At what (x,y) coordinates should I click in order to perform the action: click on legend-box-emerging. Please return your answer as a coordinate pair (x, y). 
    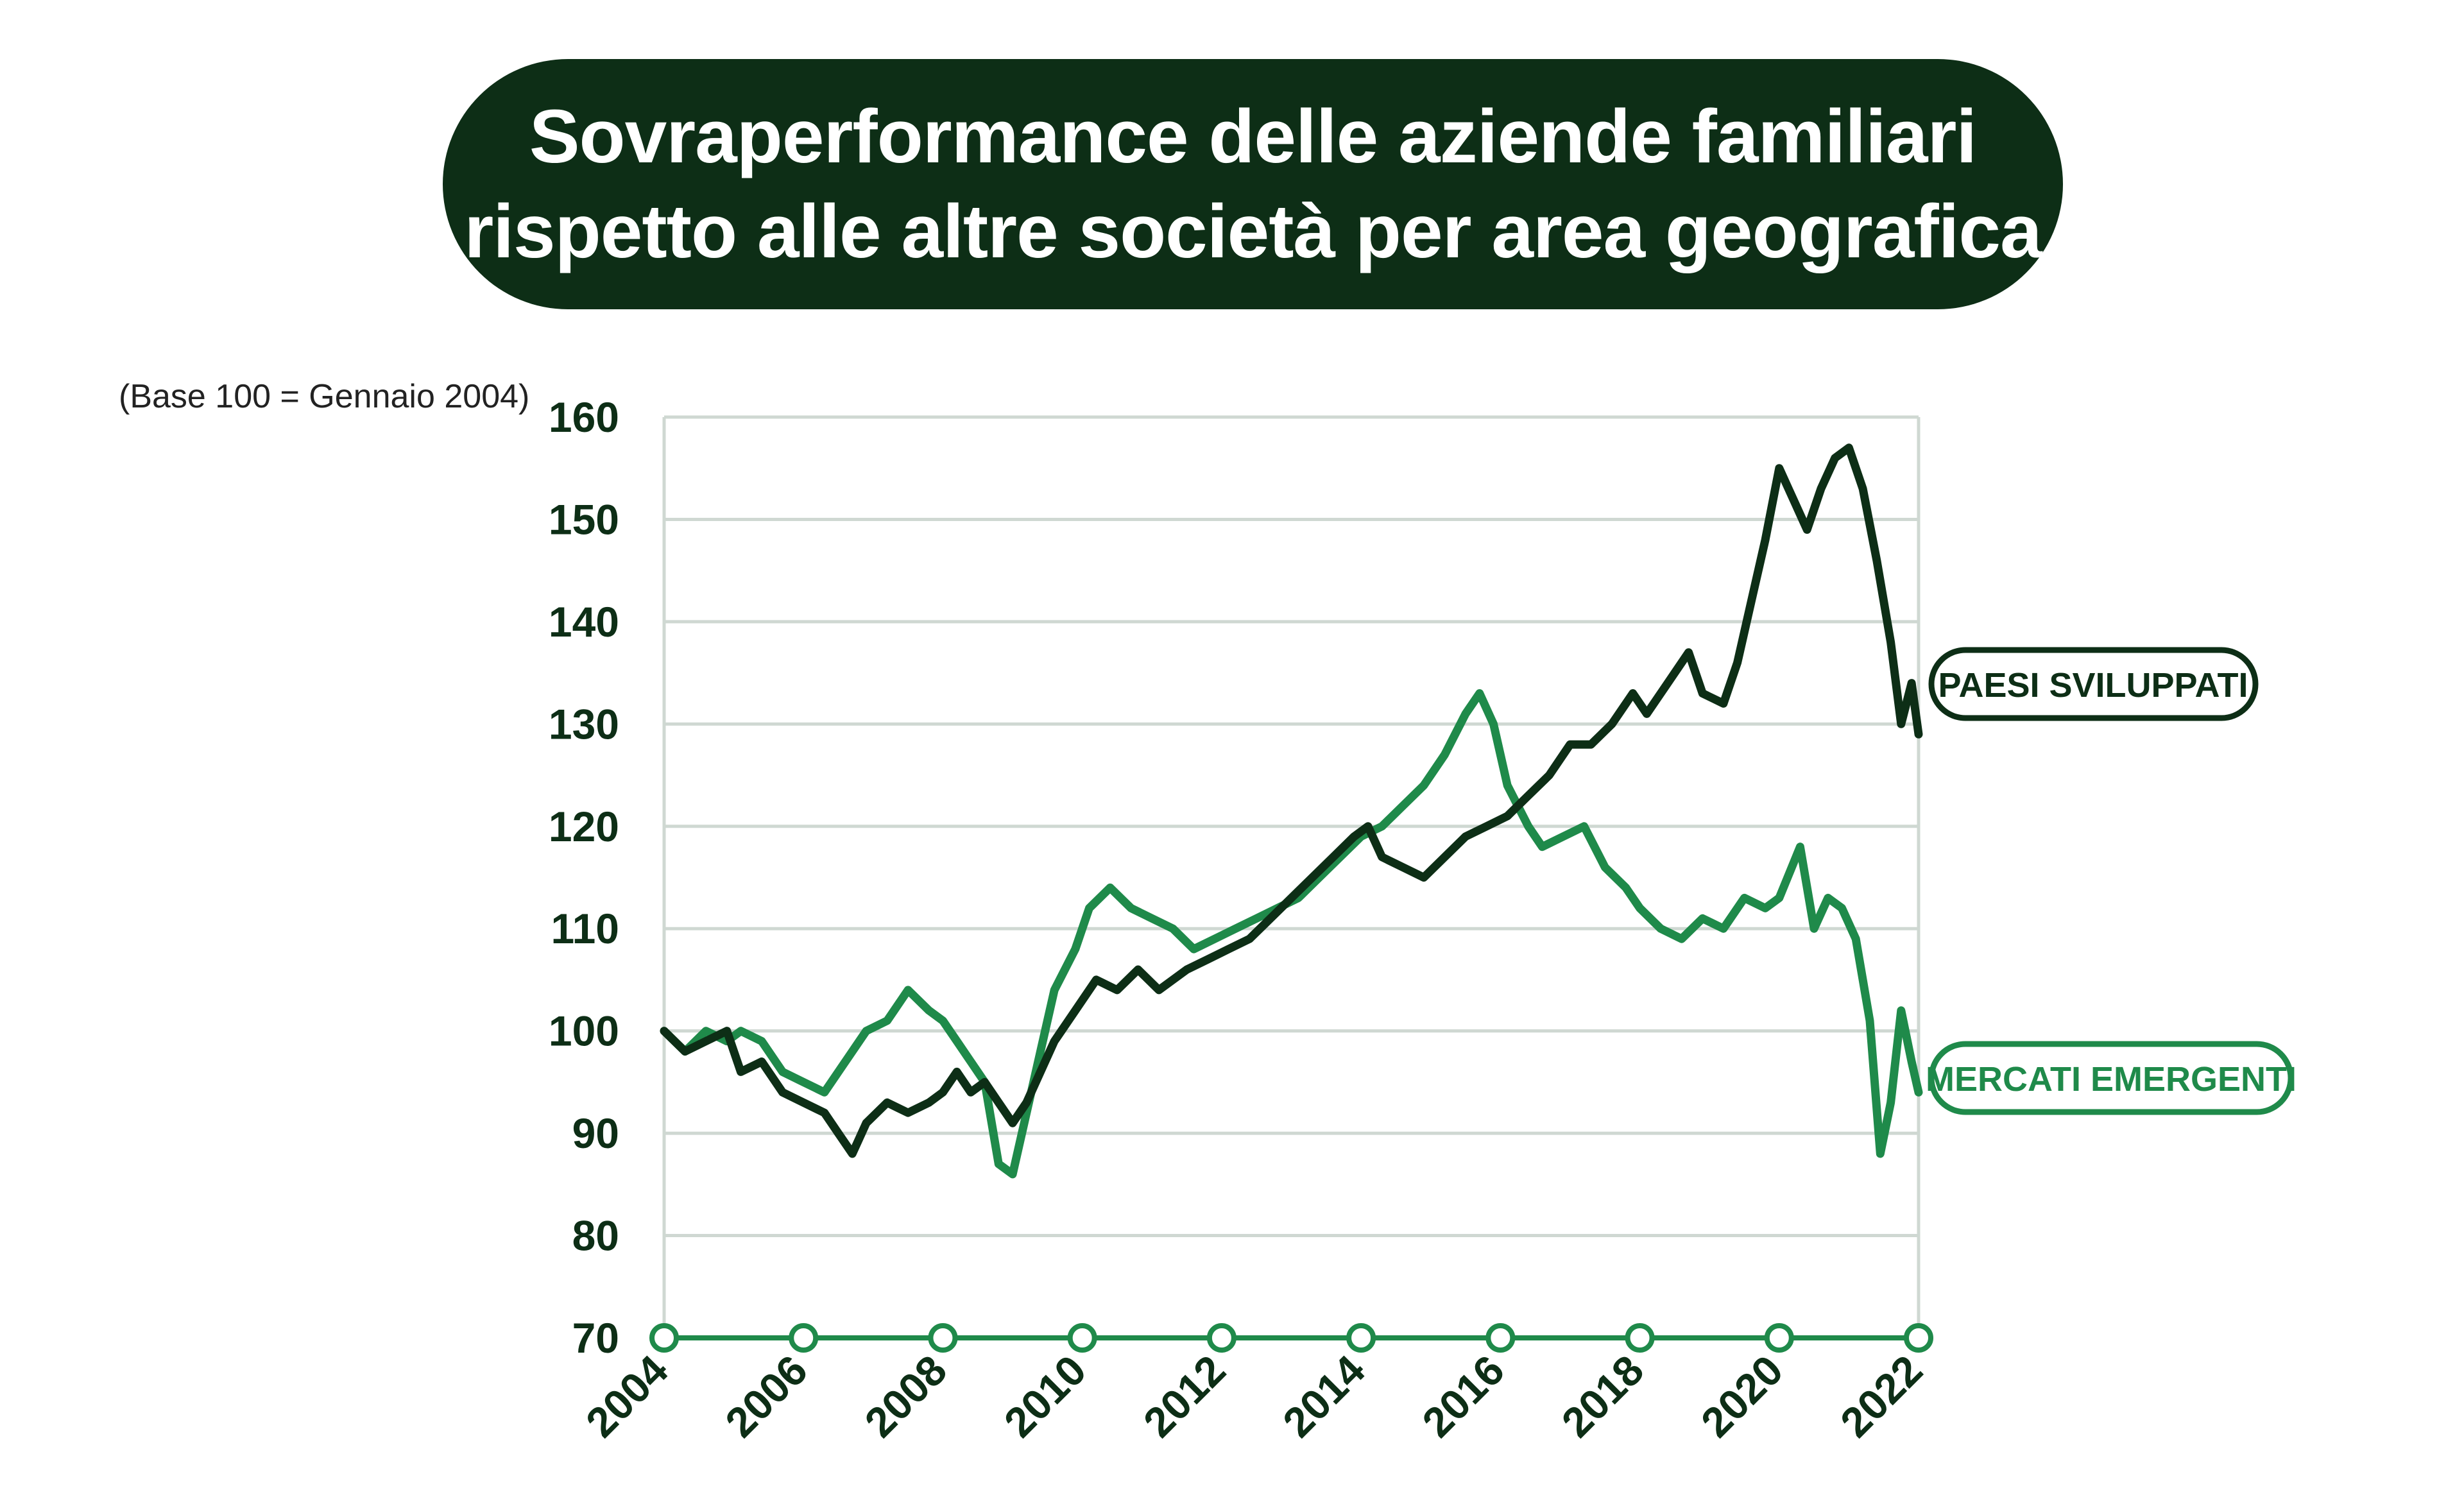
    Looking at the image, I should click on (2111, 1078).